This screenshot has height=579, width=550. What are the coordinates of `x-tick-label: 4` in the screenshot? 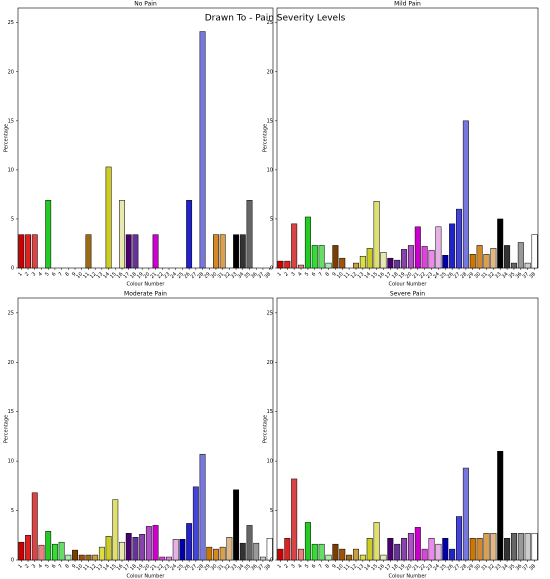 It's located at (40, 274).